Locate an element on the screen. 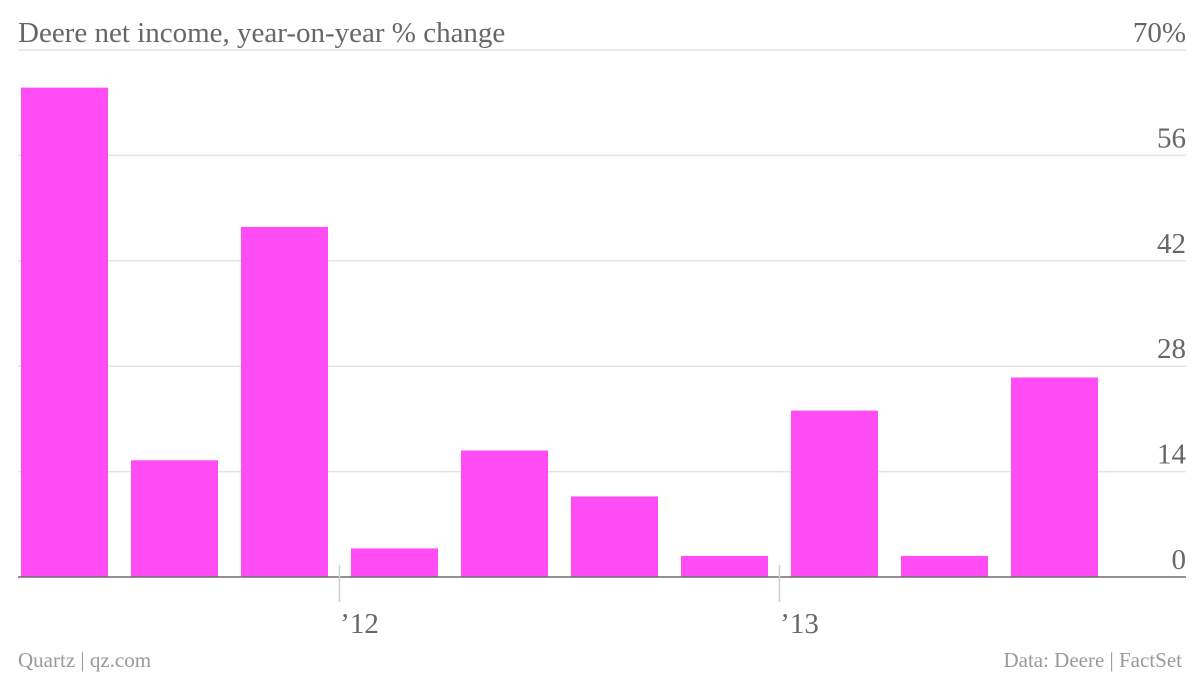 The image size is (1200, 676). y-tick-label: 42 is located at coordinates (1171, 244).